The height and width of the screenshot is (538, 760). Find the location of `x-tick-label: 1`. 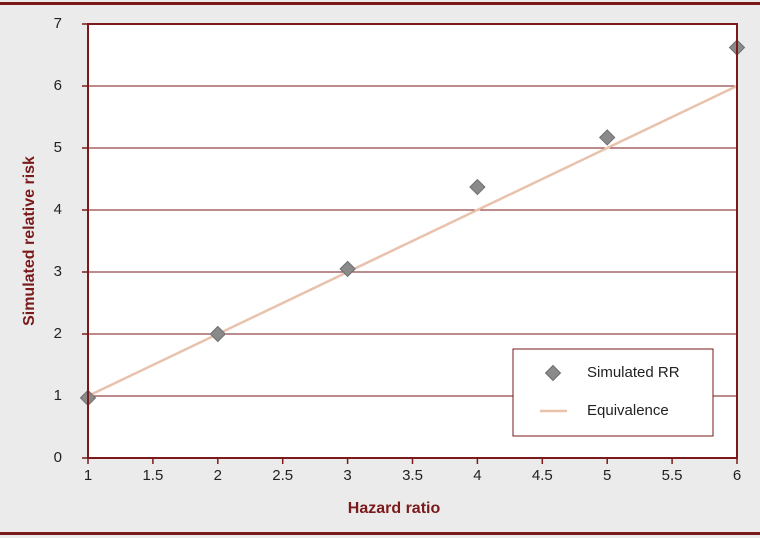

x-tick-label: 1 is located at coordinates (88, 475).